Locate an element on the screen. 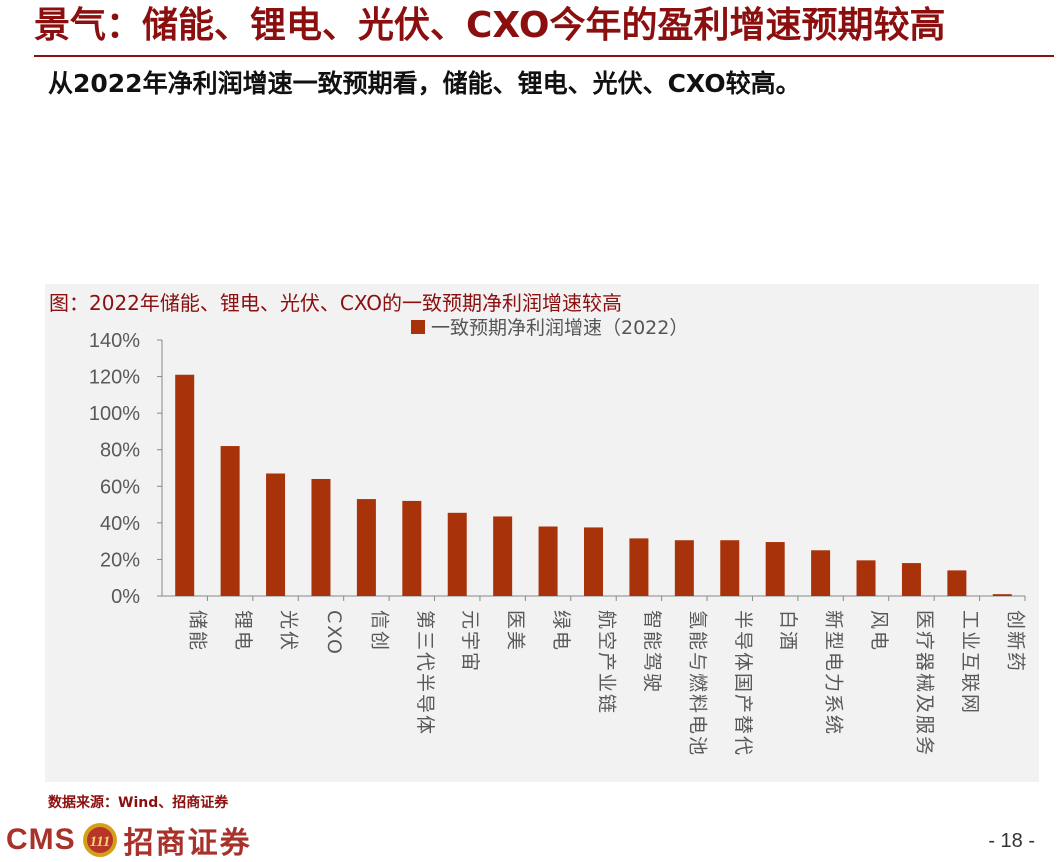  logo-badge-text: 111 is located at coordinates (99, 842).